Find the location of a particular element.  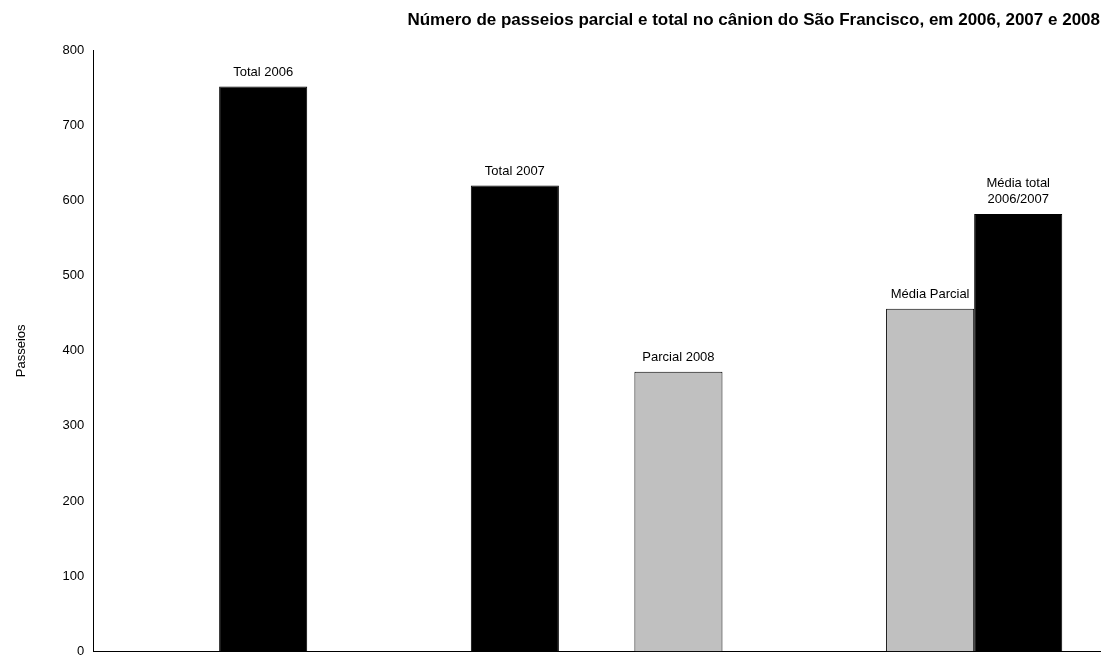

y-axis-title: Passeios is located at coordinates (21, 350).